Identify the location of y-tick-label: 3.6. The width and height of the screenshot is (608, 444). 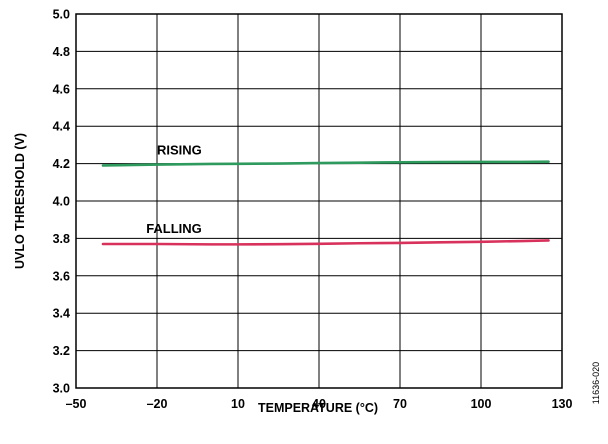
(61, 276).